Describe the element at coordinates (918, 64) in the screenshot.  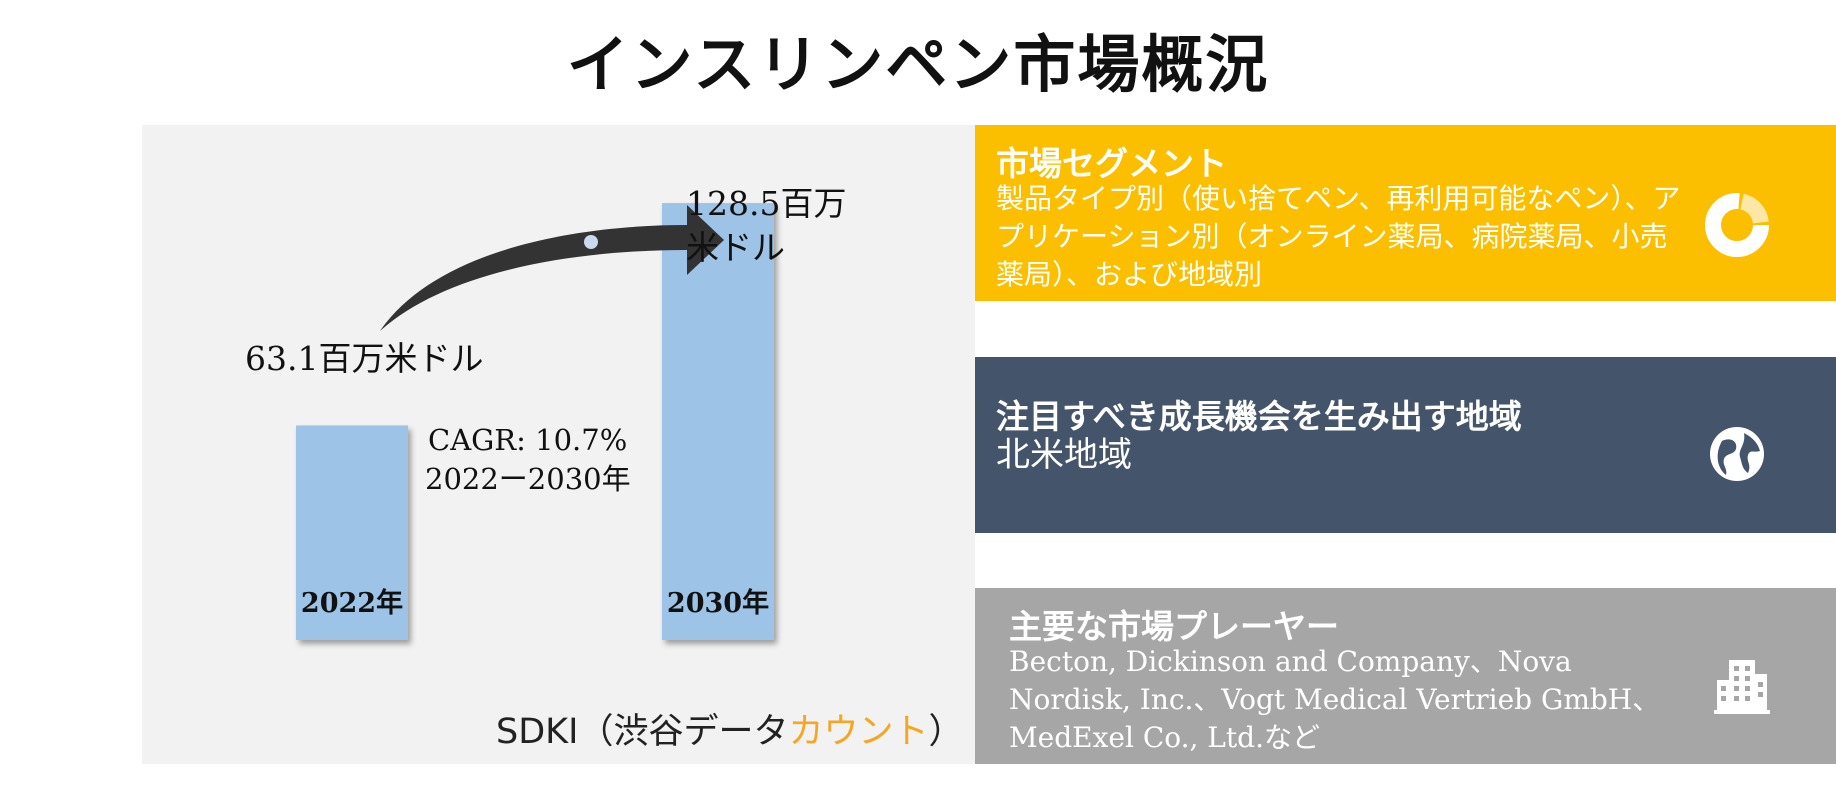
I see `page-title: インスリンペン市場概況` at that location.